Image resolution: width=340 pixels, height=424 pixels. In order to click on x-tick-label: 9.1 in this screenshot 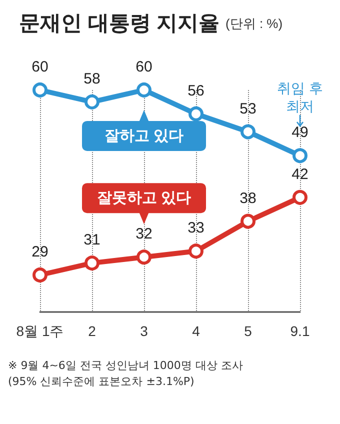, I will do `click(300, 331)`.